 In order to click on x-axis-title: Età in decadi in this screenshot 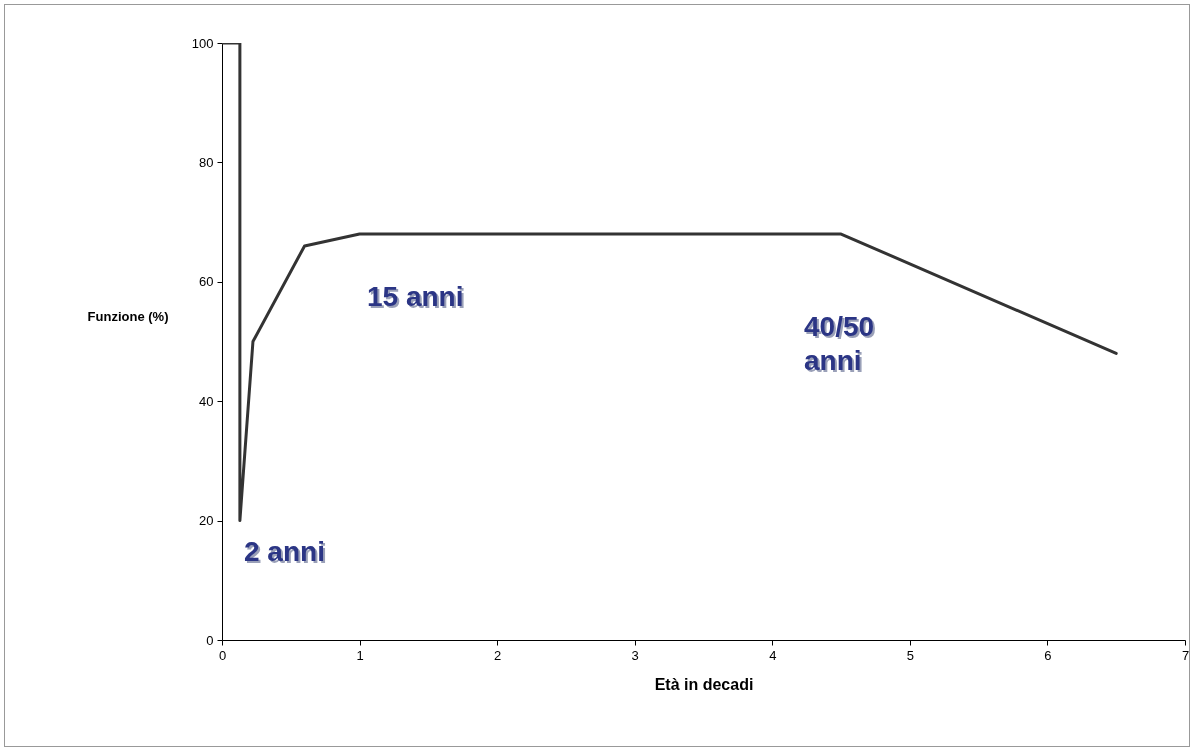, I will do `click(704, 684)`.